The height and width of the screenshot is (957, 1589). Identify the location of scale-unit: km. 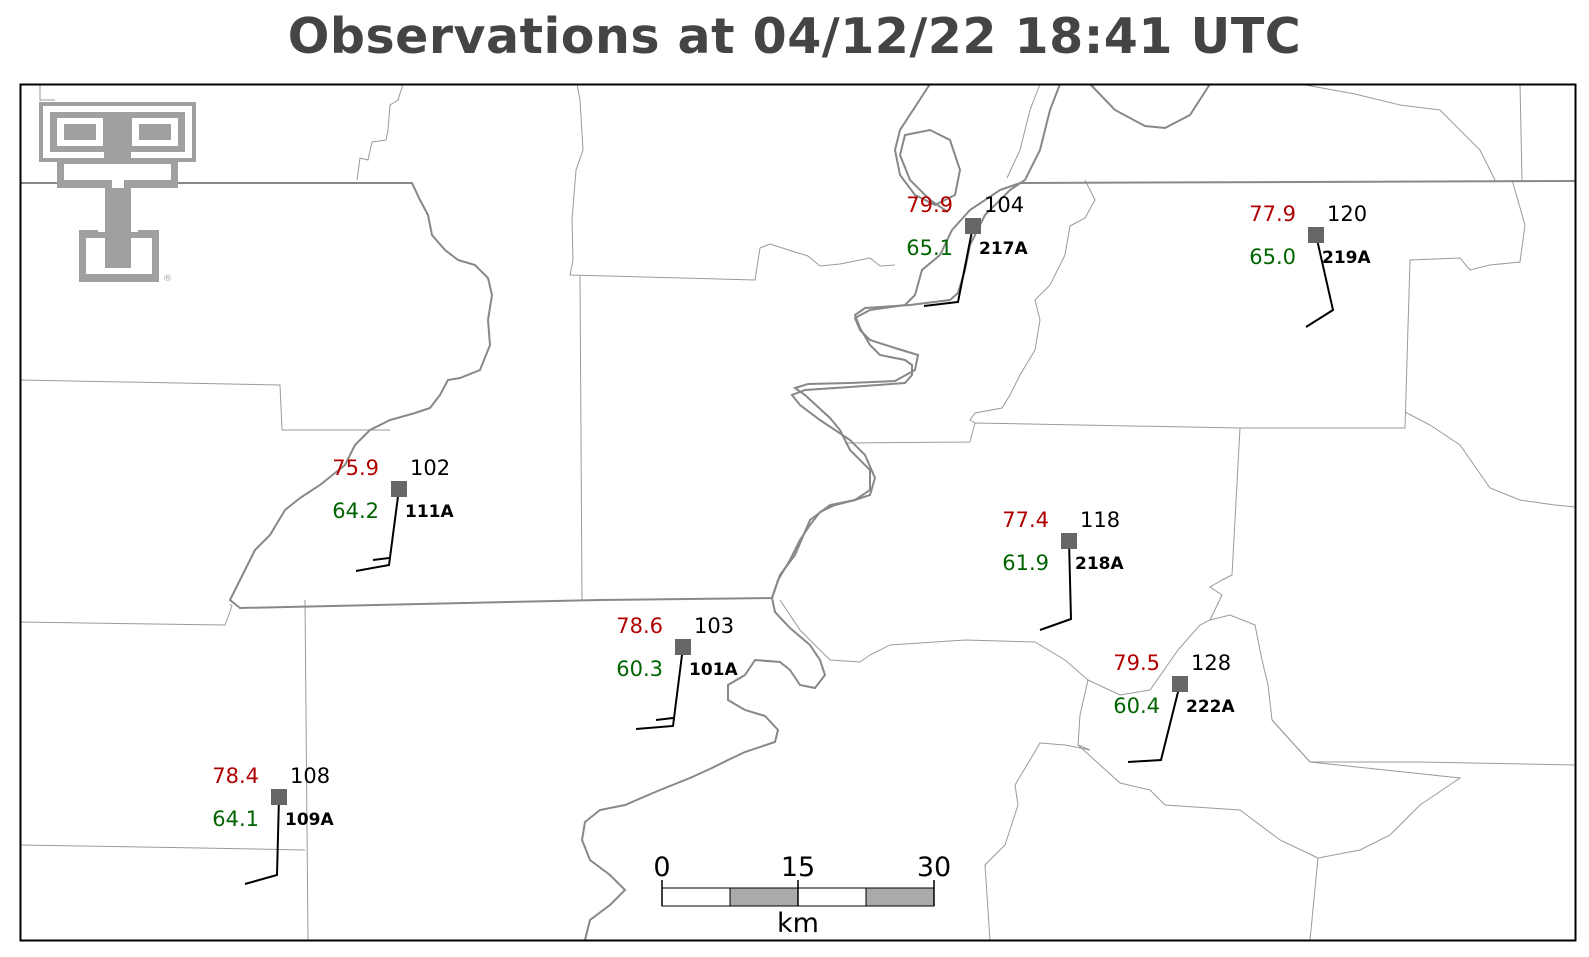
(798, 923).